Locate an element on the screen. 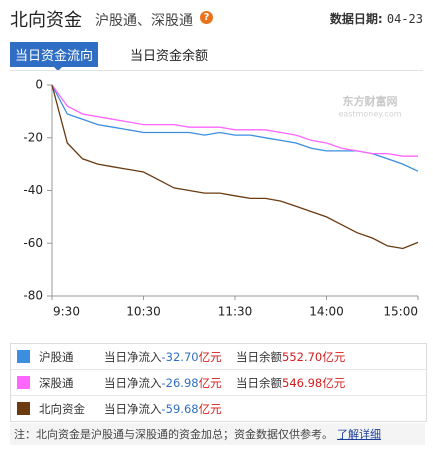  balance: 当日余额552.70亿元 is located at coordinates (290, 357).